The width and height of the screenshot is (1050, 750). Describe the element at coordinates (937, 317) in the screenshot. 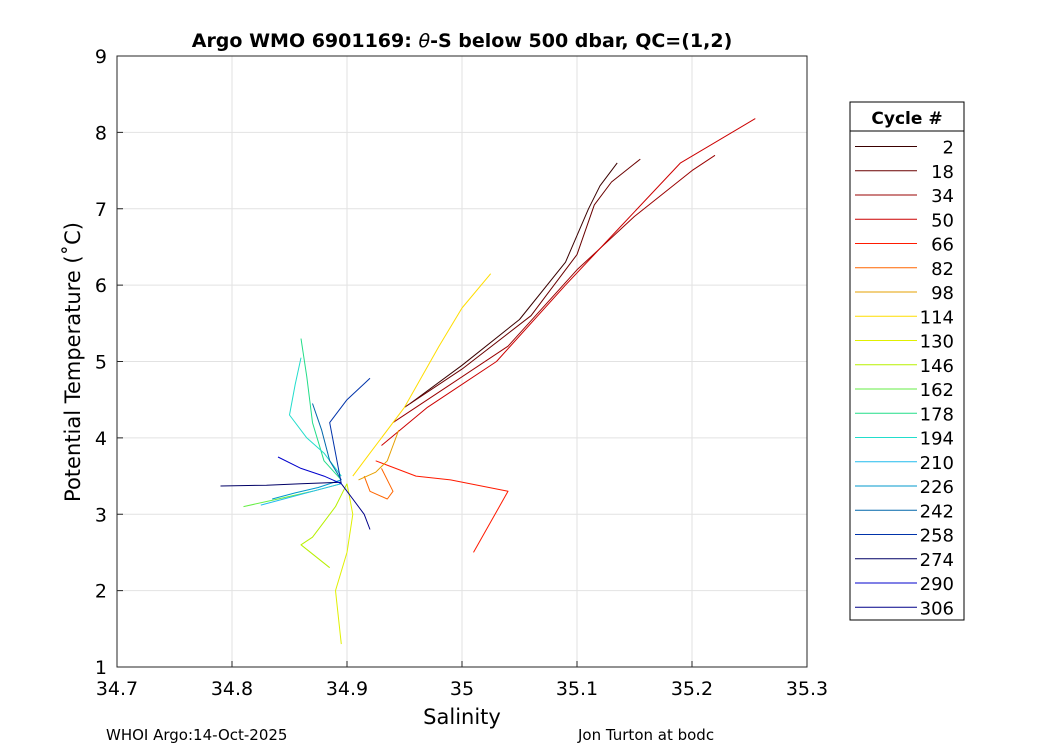

I see `legend-label-cycle-114: 114` at that location.